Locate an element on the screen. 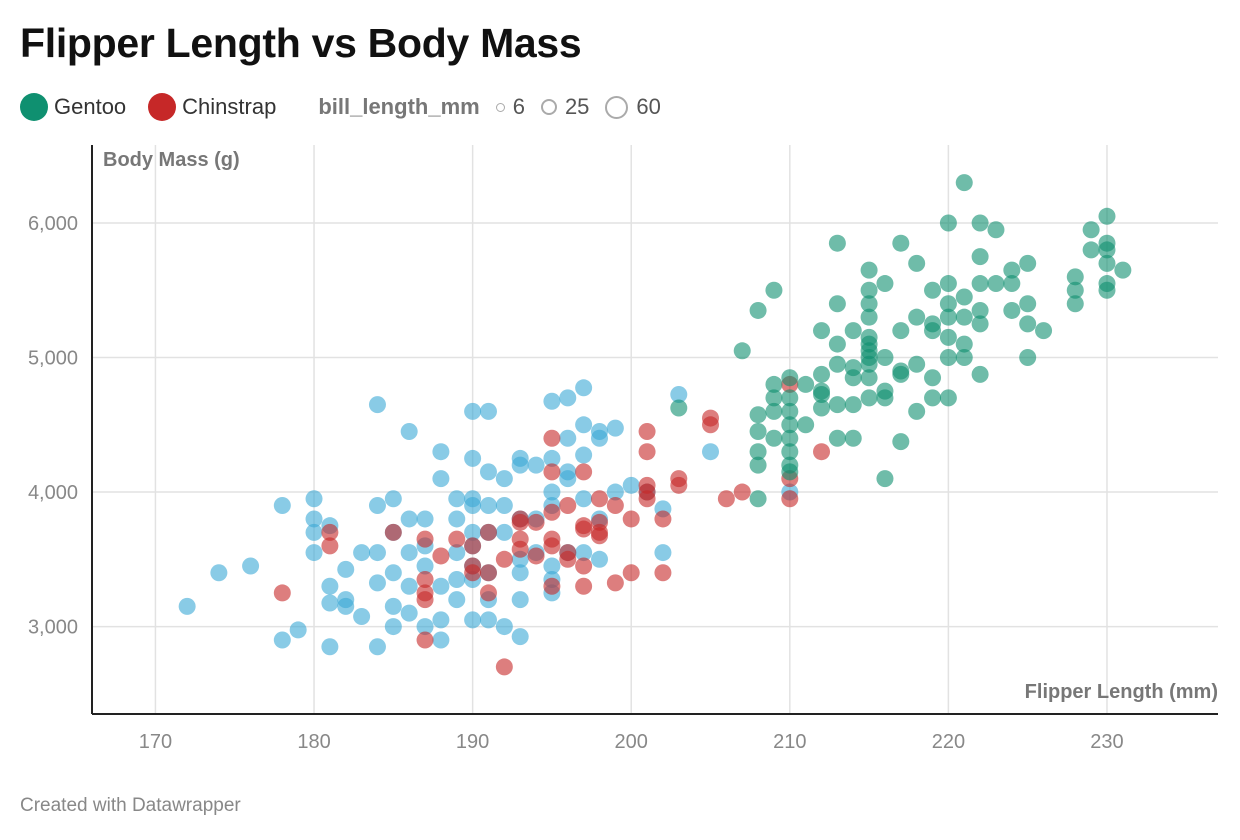  size-legend-item-large: 60 is located at coordinates (633, 107).